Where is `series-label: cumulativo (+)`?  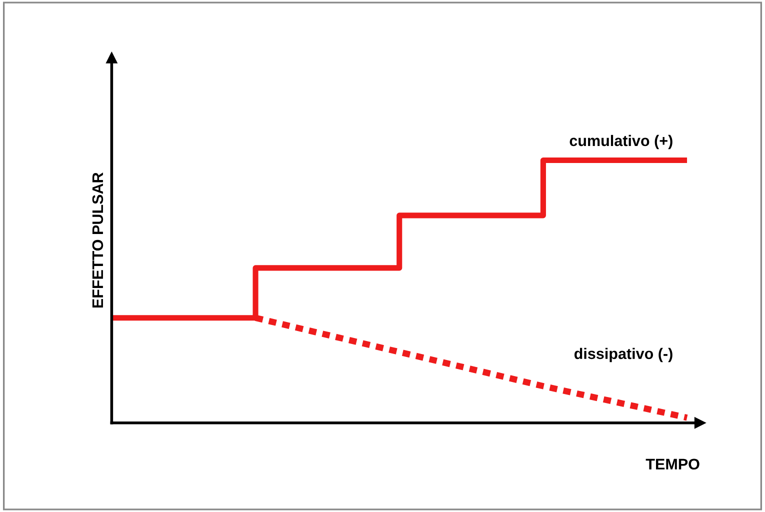 series-label: cumulativo (+) is located at coordinates (621, 142).